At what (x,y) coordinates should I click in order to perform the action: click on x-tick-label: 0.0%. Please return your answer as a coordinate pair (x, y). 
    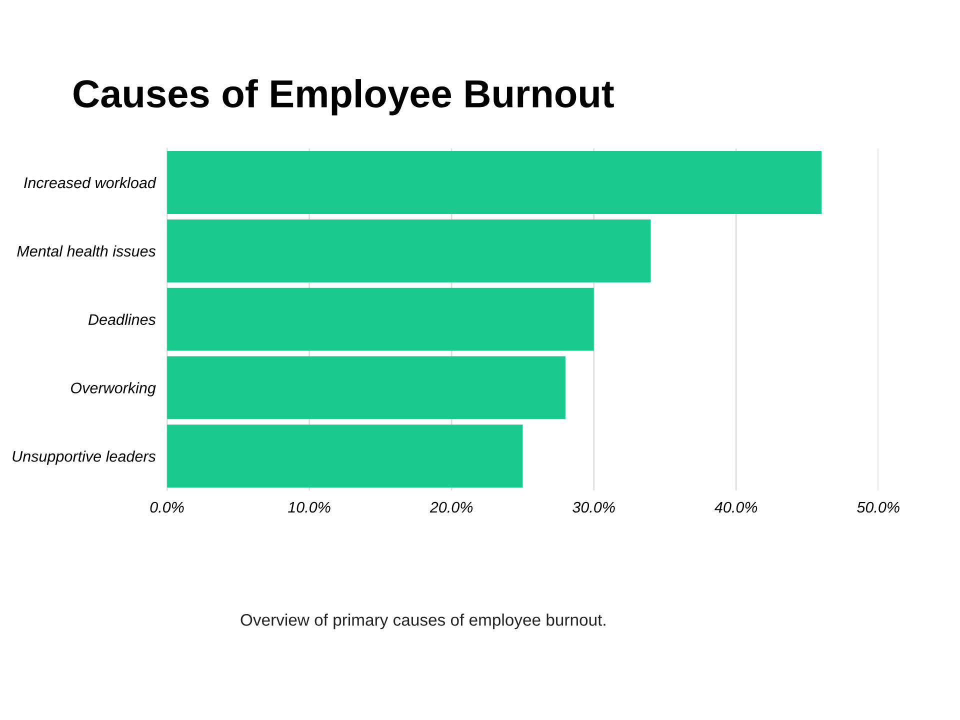
    Looking at the image, I should click on (167, 507).